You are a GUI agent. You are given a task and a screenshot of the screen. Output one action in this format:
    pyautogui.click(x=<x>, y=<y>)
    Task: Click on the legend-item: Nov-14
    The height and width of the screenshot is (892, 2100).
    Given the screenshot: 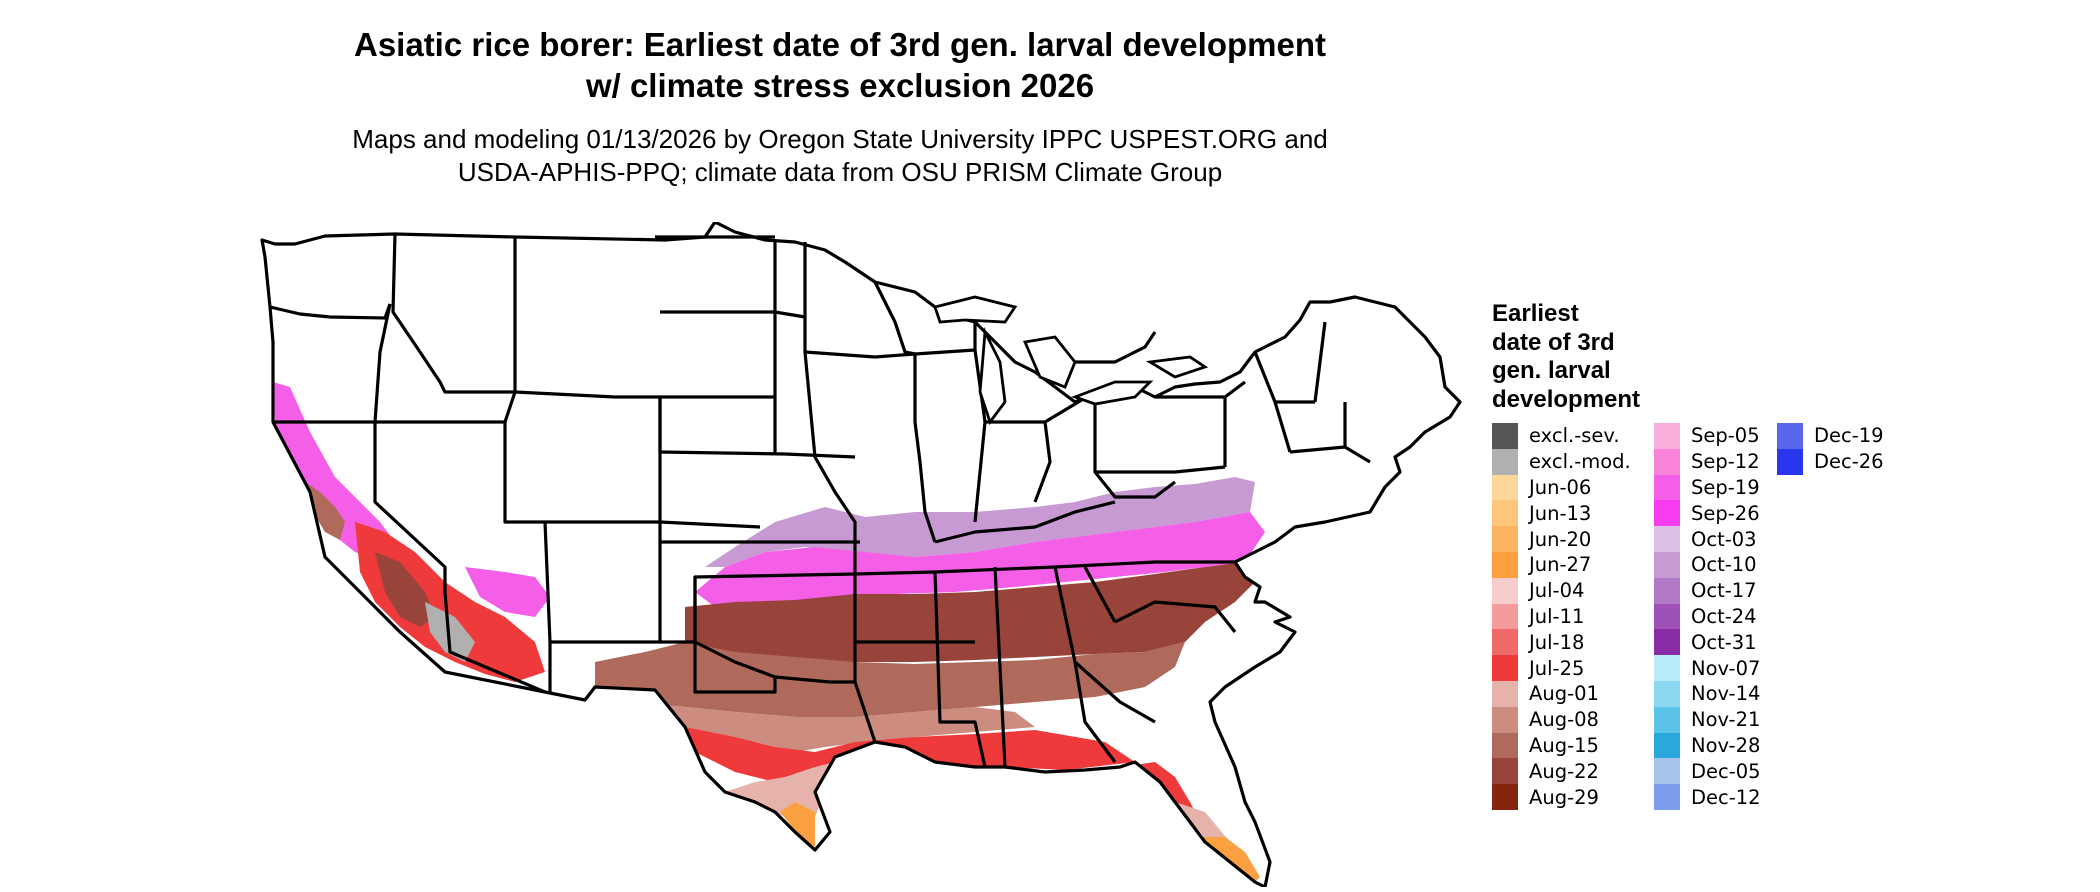 What is the action you would take?
    pyautogui.click(x=1707, y=693)
    